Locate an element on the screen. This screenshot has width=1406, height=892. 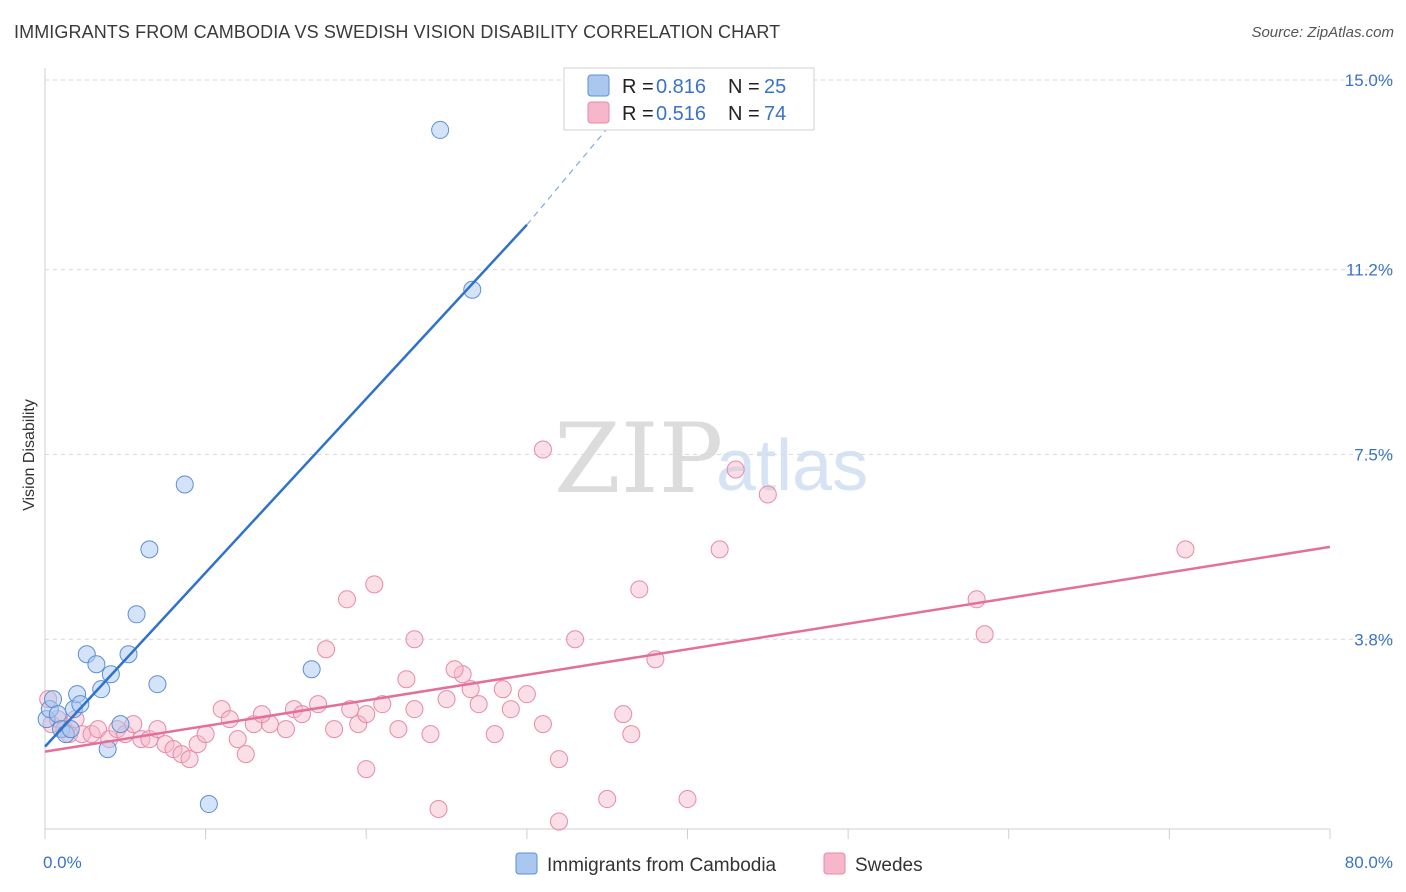
x-tick-label-min: 0.0% is located at coordinates (62, 862).